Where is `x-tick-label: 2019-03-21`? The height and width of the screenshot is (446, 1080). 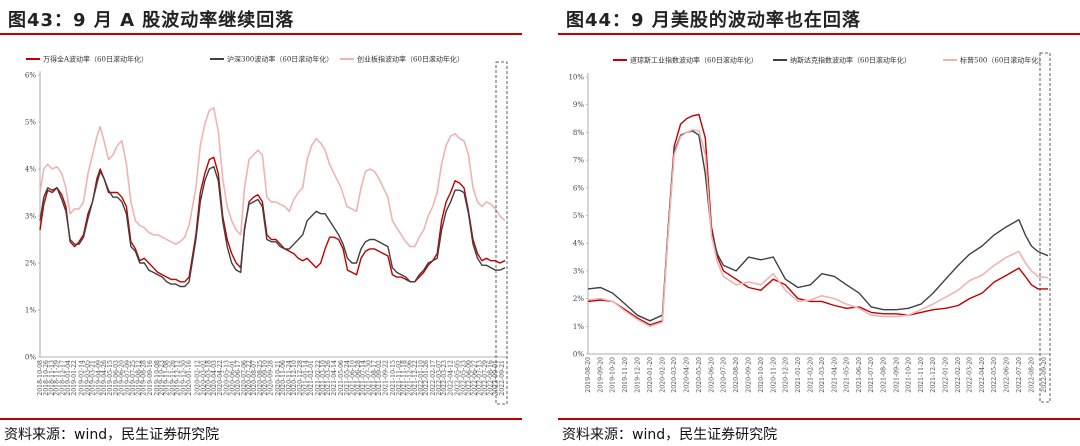
x-tick-label: 2019-03-21 is located at coordinates (92, 378).